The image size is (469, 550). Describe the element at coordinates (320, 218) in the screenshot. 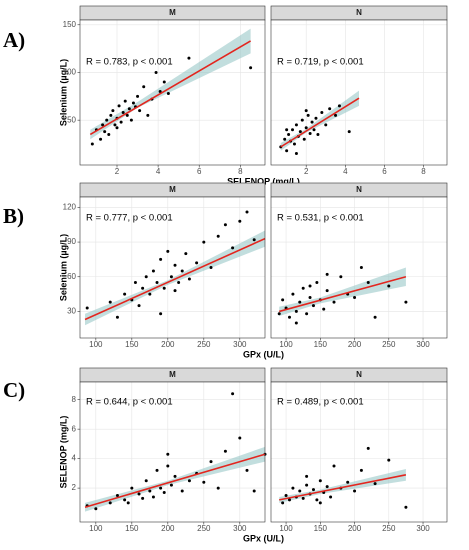

I see `annotation: R = 0.531, p < 0.001` at that location.